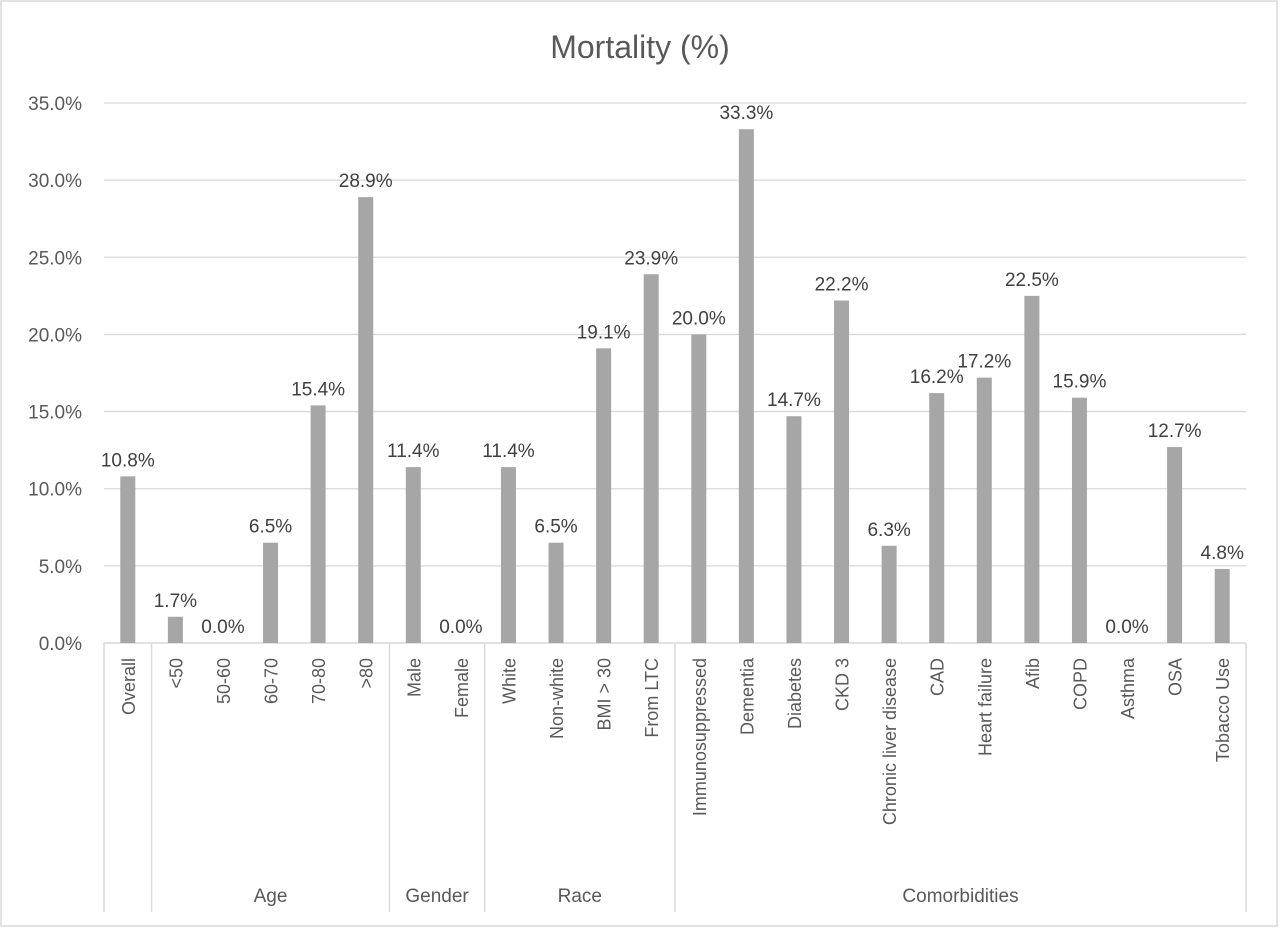  What do you see at coordinates (319, 681) in the screenshot?
I see `category-label: 70-80` at bounding box center [319, 681].